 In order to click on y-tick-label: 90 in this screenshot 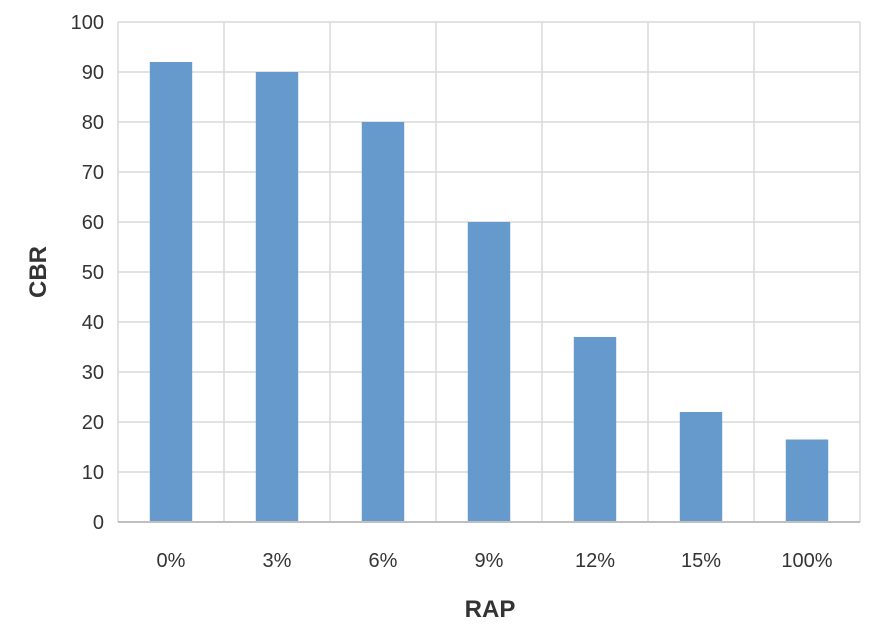, I will do `click(93, 73)`.